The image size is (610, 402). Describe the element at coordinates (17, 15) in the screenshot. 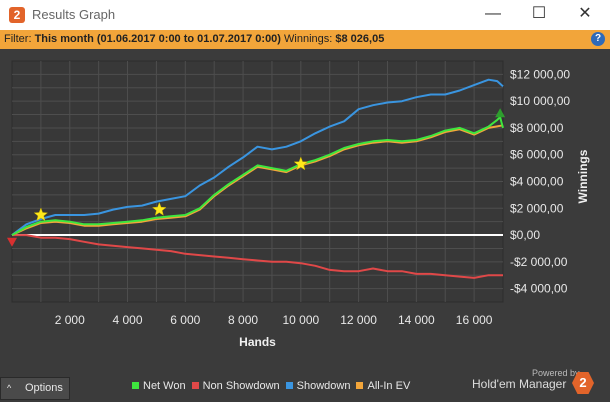

I see `app-logo-icon: 2` at that location.